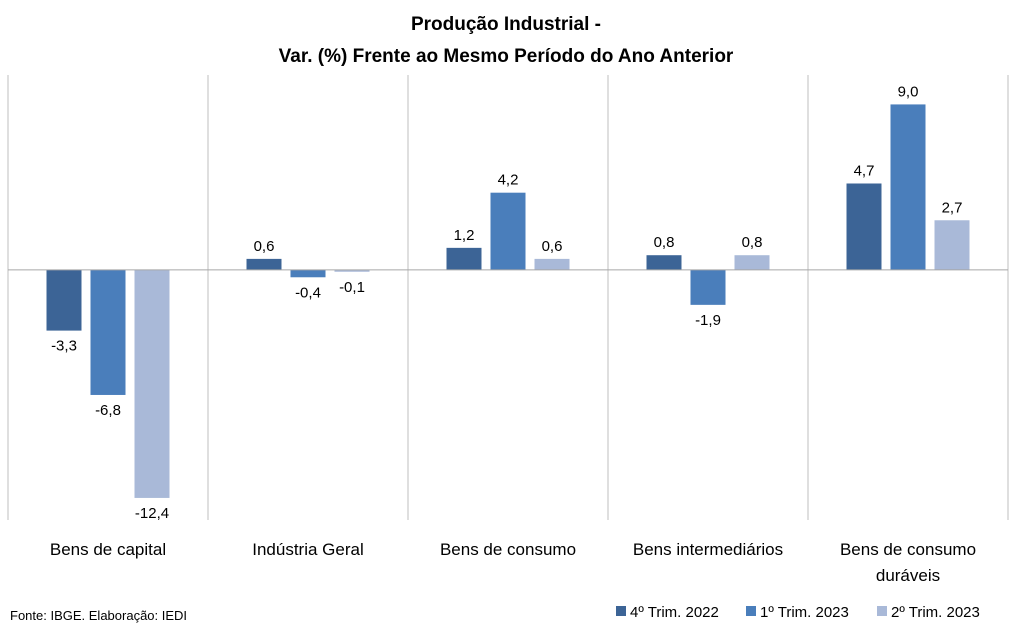 This screenshot has height=632, width=1013. I want to click on legend: 4º Trim. 2022 1º Trim. 2023 2º Trim. 2023, so click(798, 612).